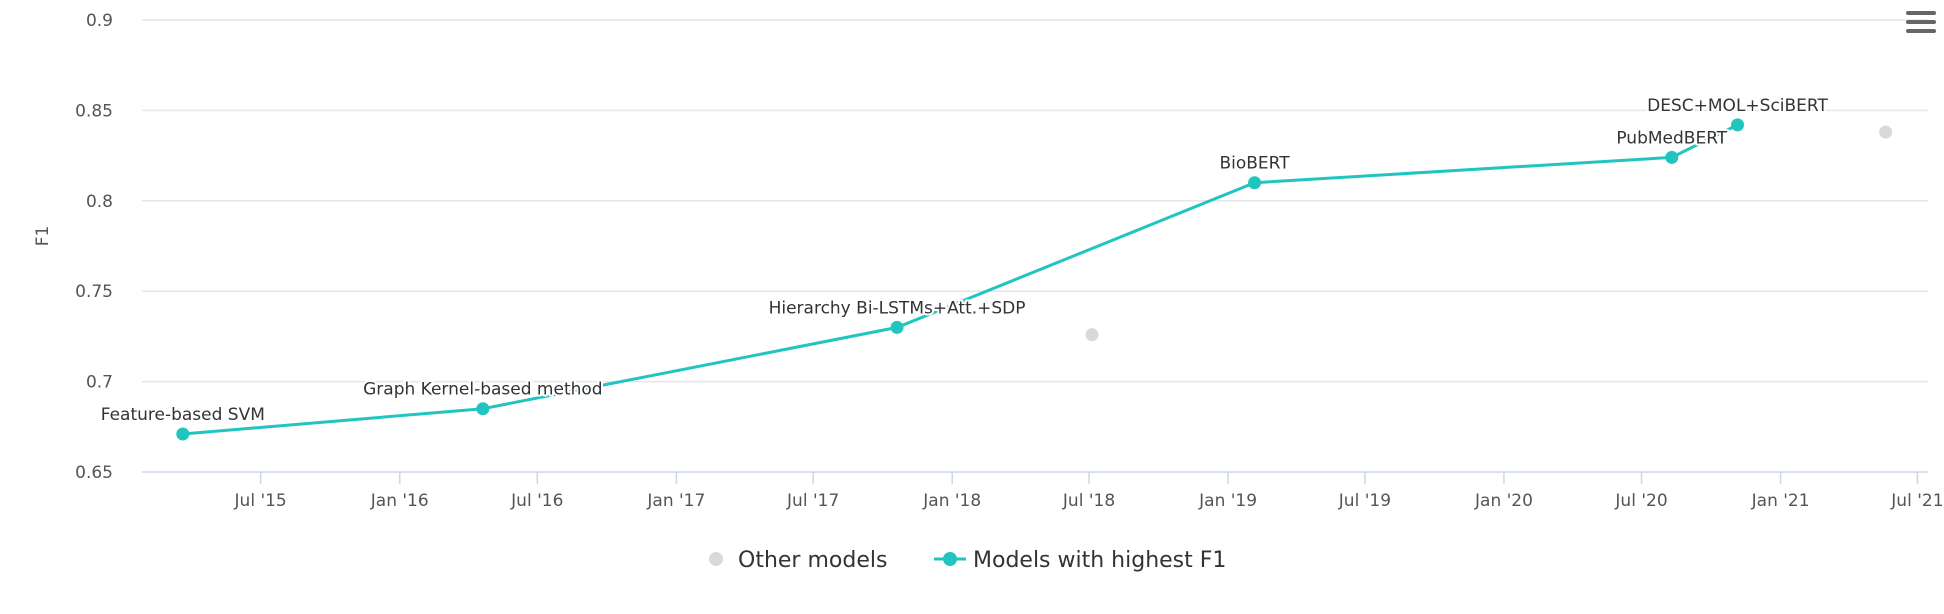  What do you see at coordinates (94, 247) in the screenshot?
I see `y-axis: 0.65 0.7 0.75 0.8 0.85 0.9` at bounding box center [94, 247].